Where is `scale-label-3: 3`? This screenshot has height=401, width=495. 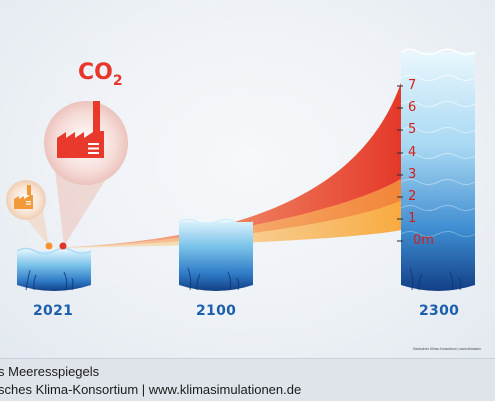 scale-label-3: 3 is located at coordinates (412, 174).